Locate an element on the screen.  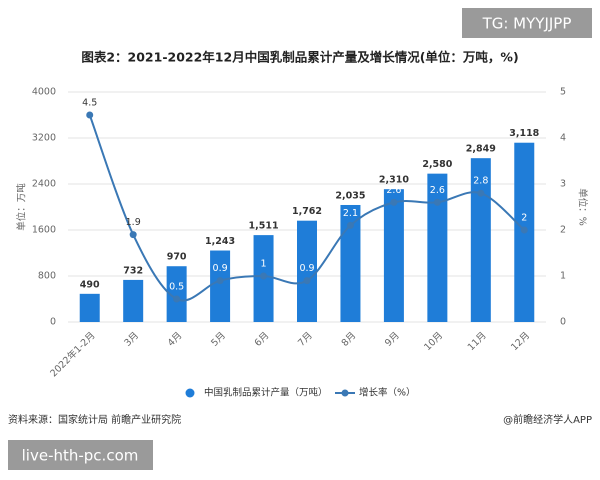
bar-value-label: 970 is located at coordinates (177, 257).